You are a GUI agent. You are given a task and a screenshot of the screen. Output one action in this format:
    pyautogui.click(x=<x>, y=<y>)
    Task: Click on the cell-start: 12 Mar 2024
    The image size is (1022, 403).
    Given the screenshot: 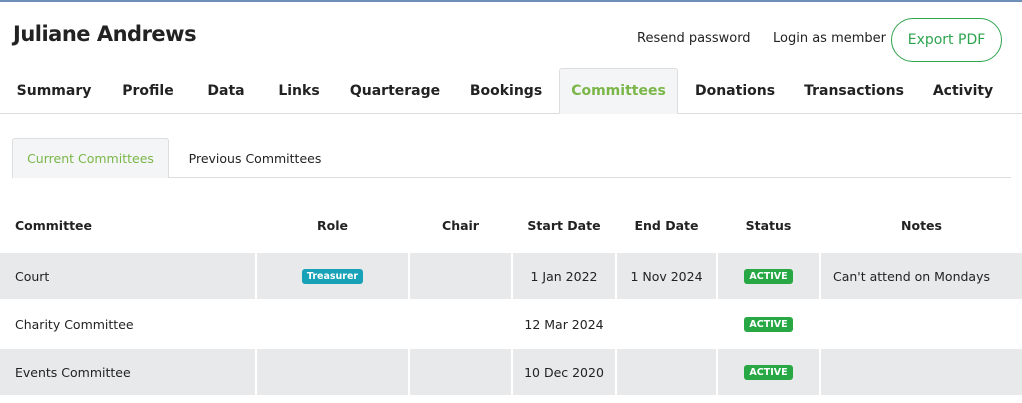 What is the action you would take?
    pyautogui.click(x=564, y=324)
    